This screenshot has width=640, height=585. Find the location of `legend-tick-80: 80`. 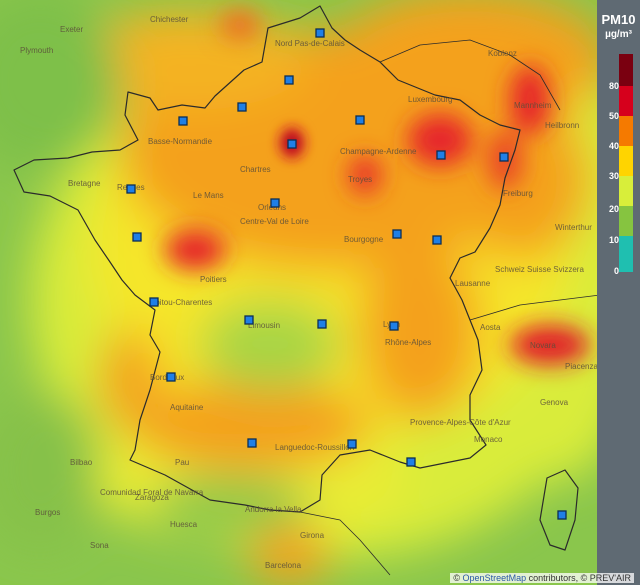

legend-tick-80: 80 is located at coordinates (613, 86).